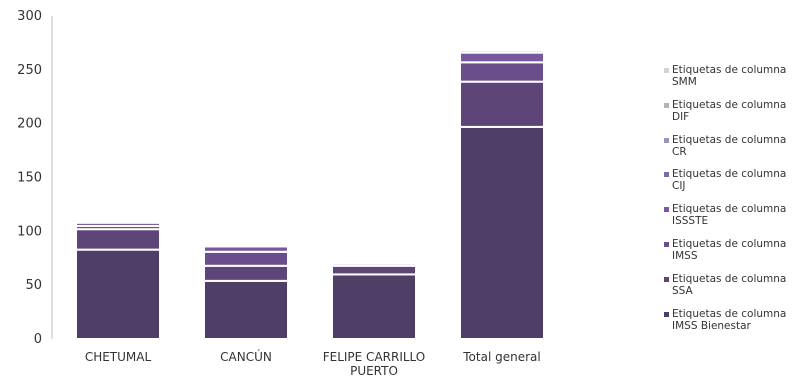 The height and width of the screenshot is (381, 796). I want to click on legend-label: Etiquetas de columna CR, so click(734, 146).